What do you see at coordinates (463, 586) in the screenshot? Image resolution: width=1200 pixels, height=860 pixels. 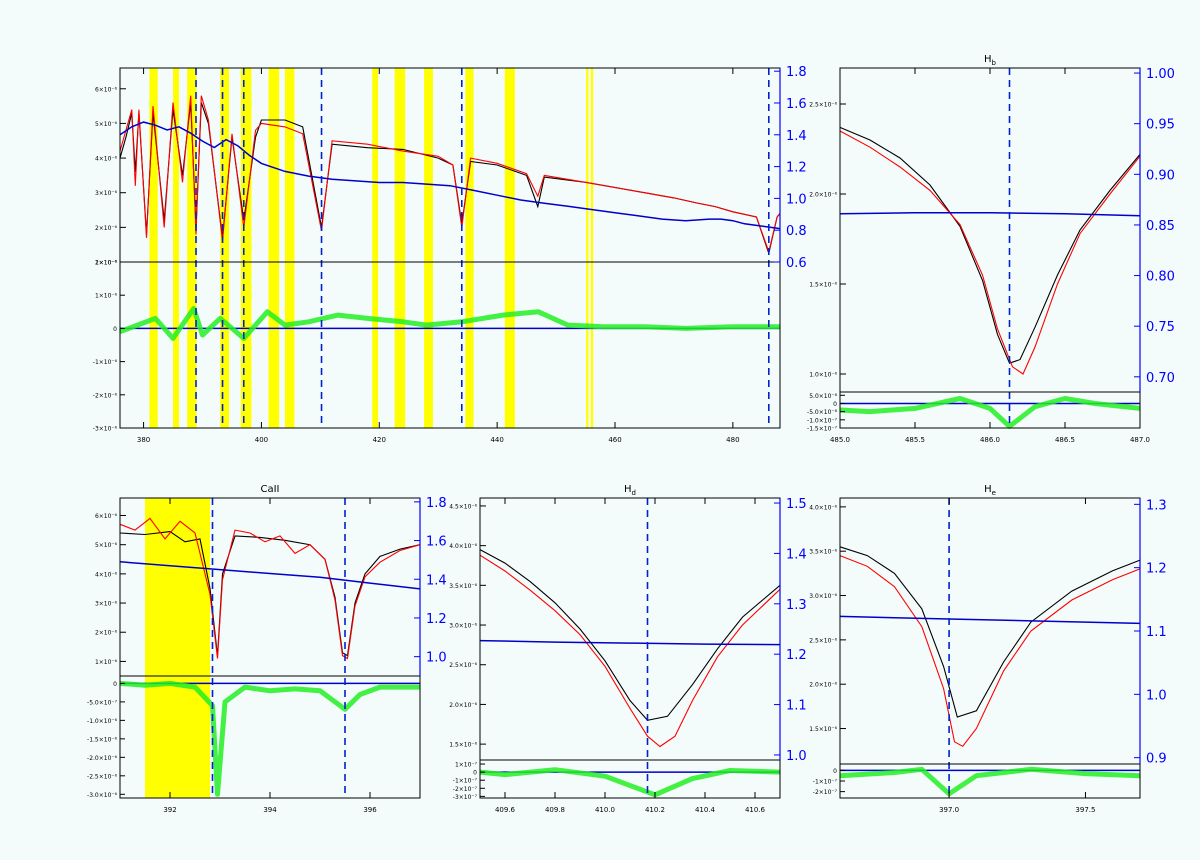 I see `y-tick-label: 3.5×10⁻⁶` at bounding box center [463, 586].